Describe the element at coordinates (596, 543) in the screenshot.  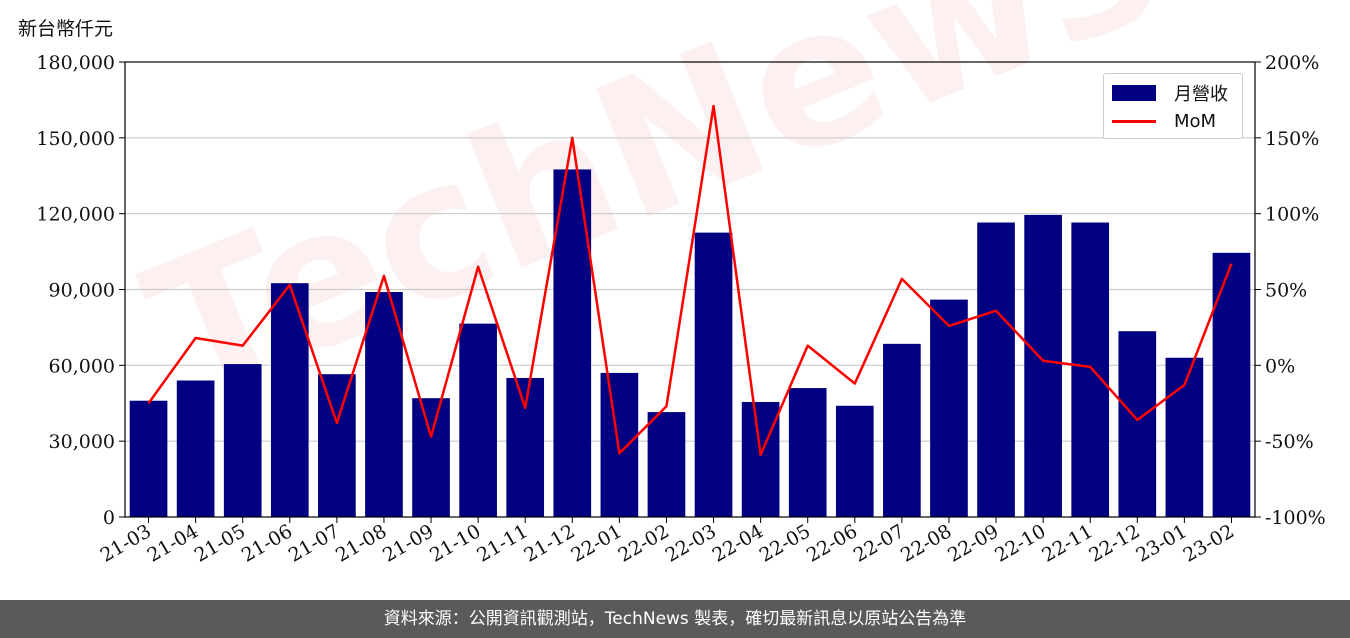
I see `x-tick-label: 22-01` at that location.